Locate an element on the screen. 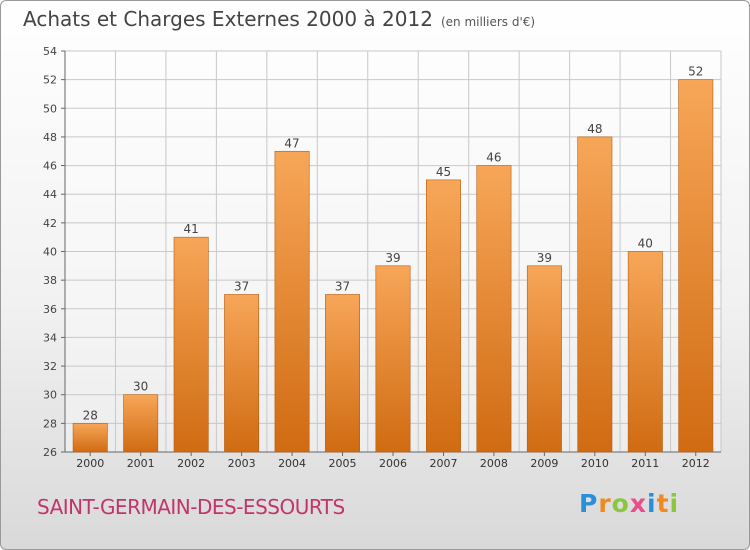 The image size is (750, 550). bar-2007 is located at coordinates (443, 316).